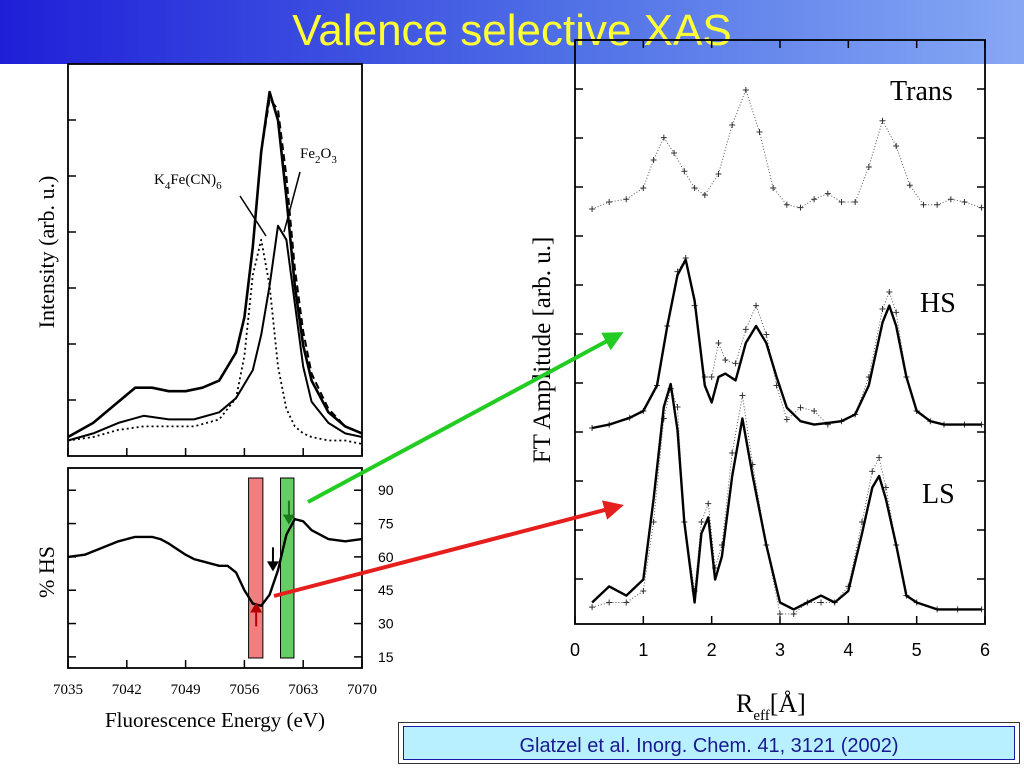  What do you see at coordinates (46, 252) in the screenshot?
I see `intensity-y-axis-label: Intensity (arb. u.)` at bounding box center [46, 252].